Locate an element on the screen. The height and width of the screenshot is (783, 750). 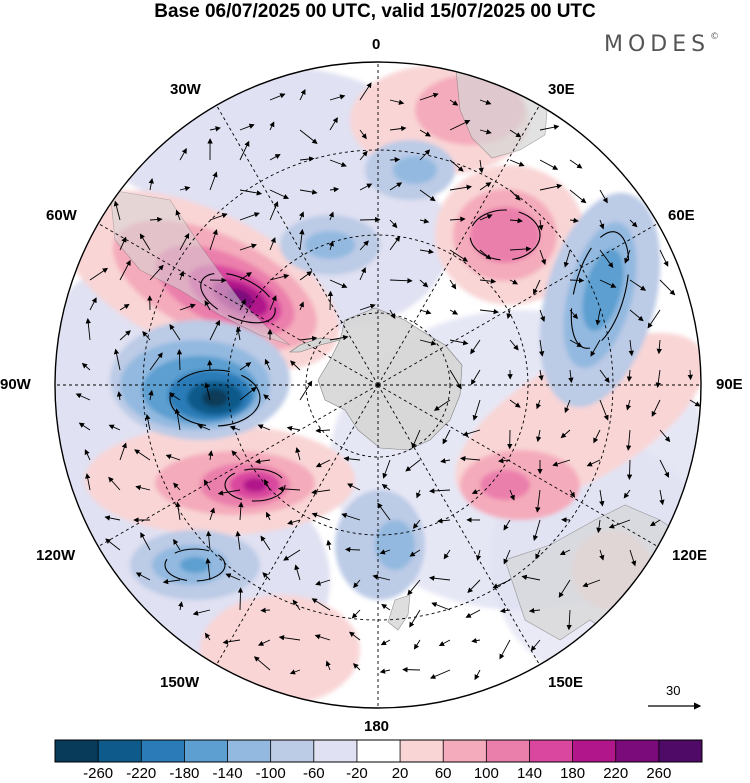
lon-label-90e: 90E is located at coordinates (729, 384).